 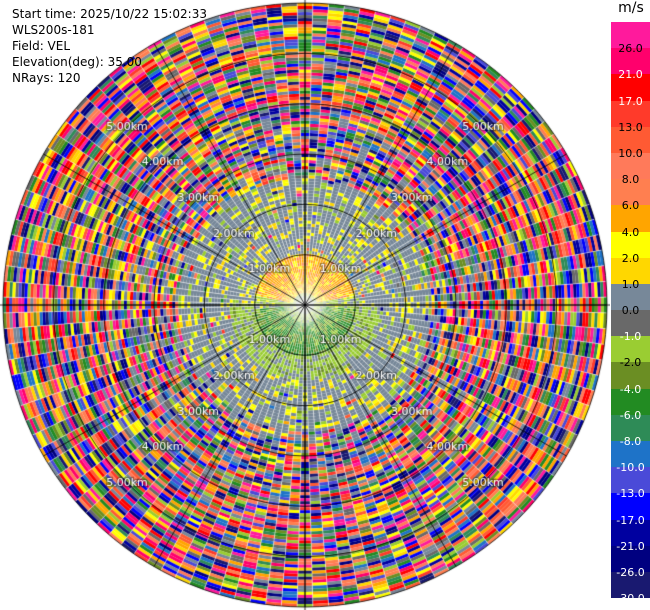 What do you see at coordinates (630, 337) in the screenshot?
I see `colorbar-tick-label: -1.0` at bounding box center [630, 337].